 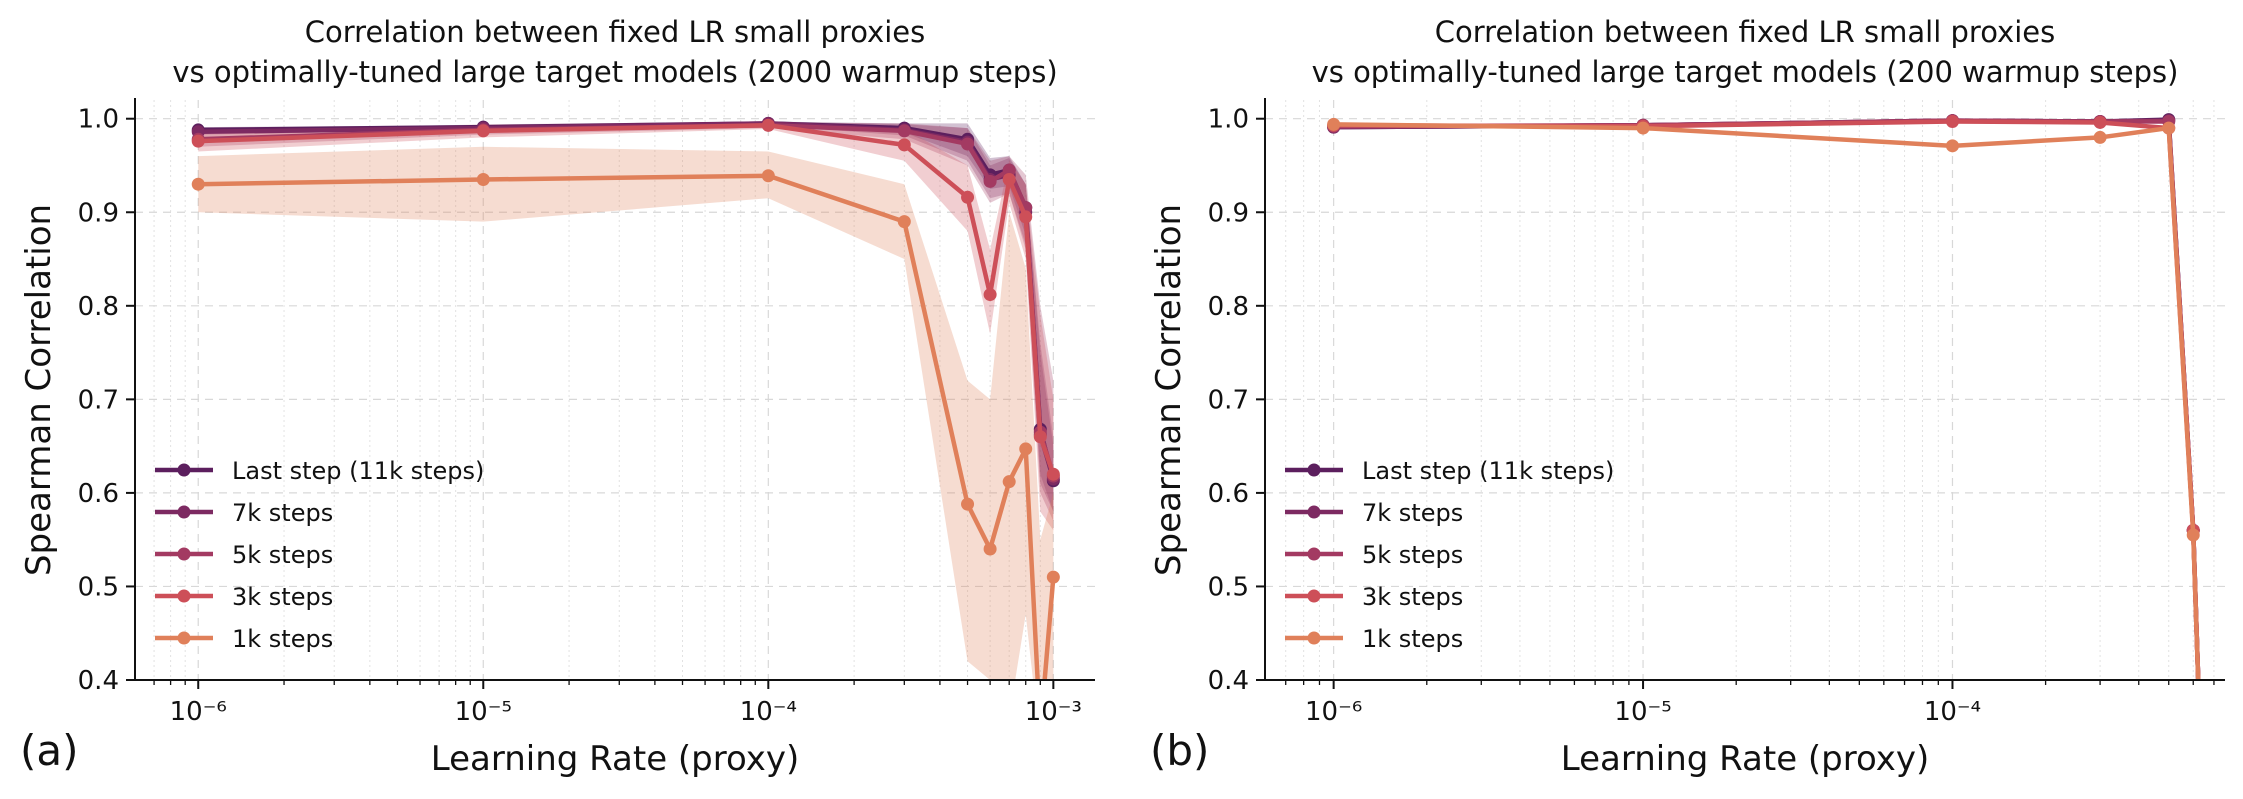 I want to click on y-tick-label: 0.5, so click(x=98, y=587).